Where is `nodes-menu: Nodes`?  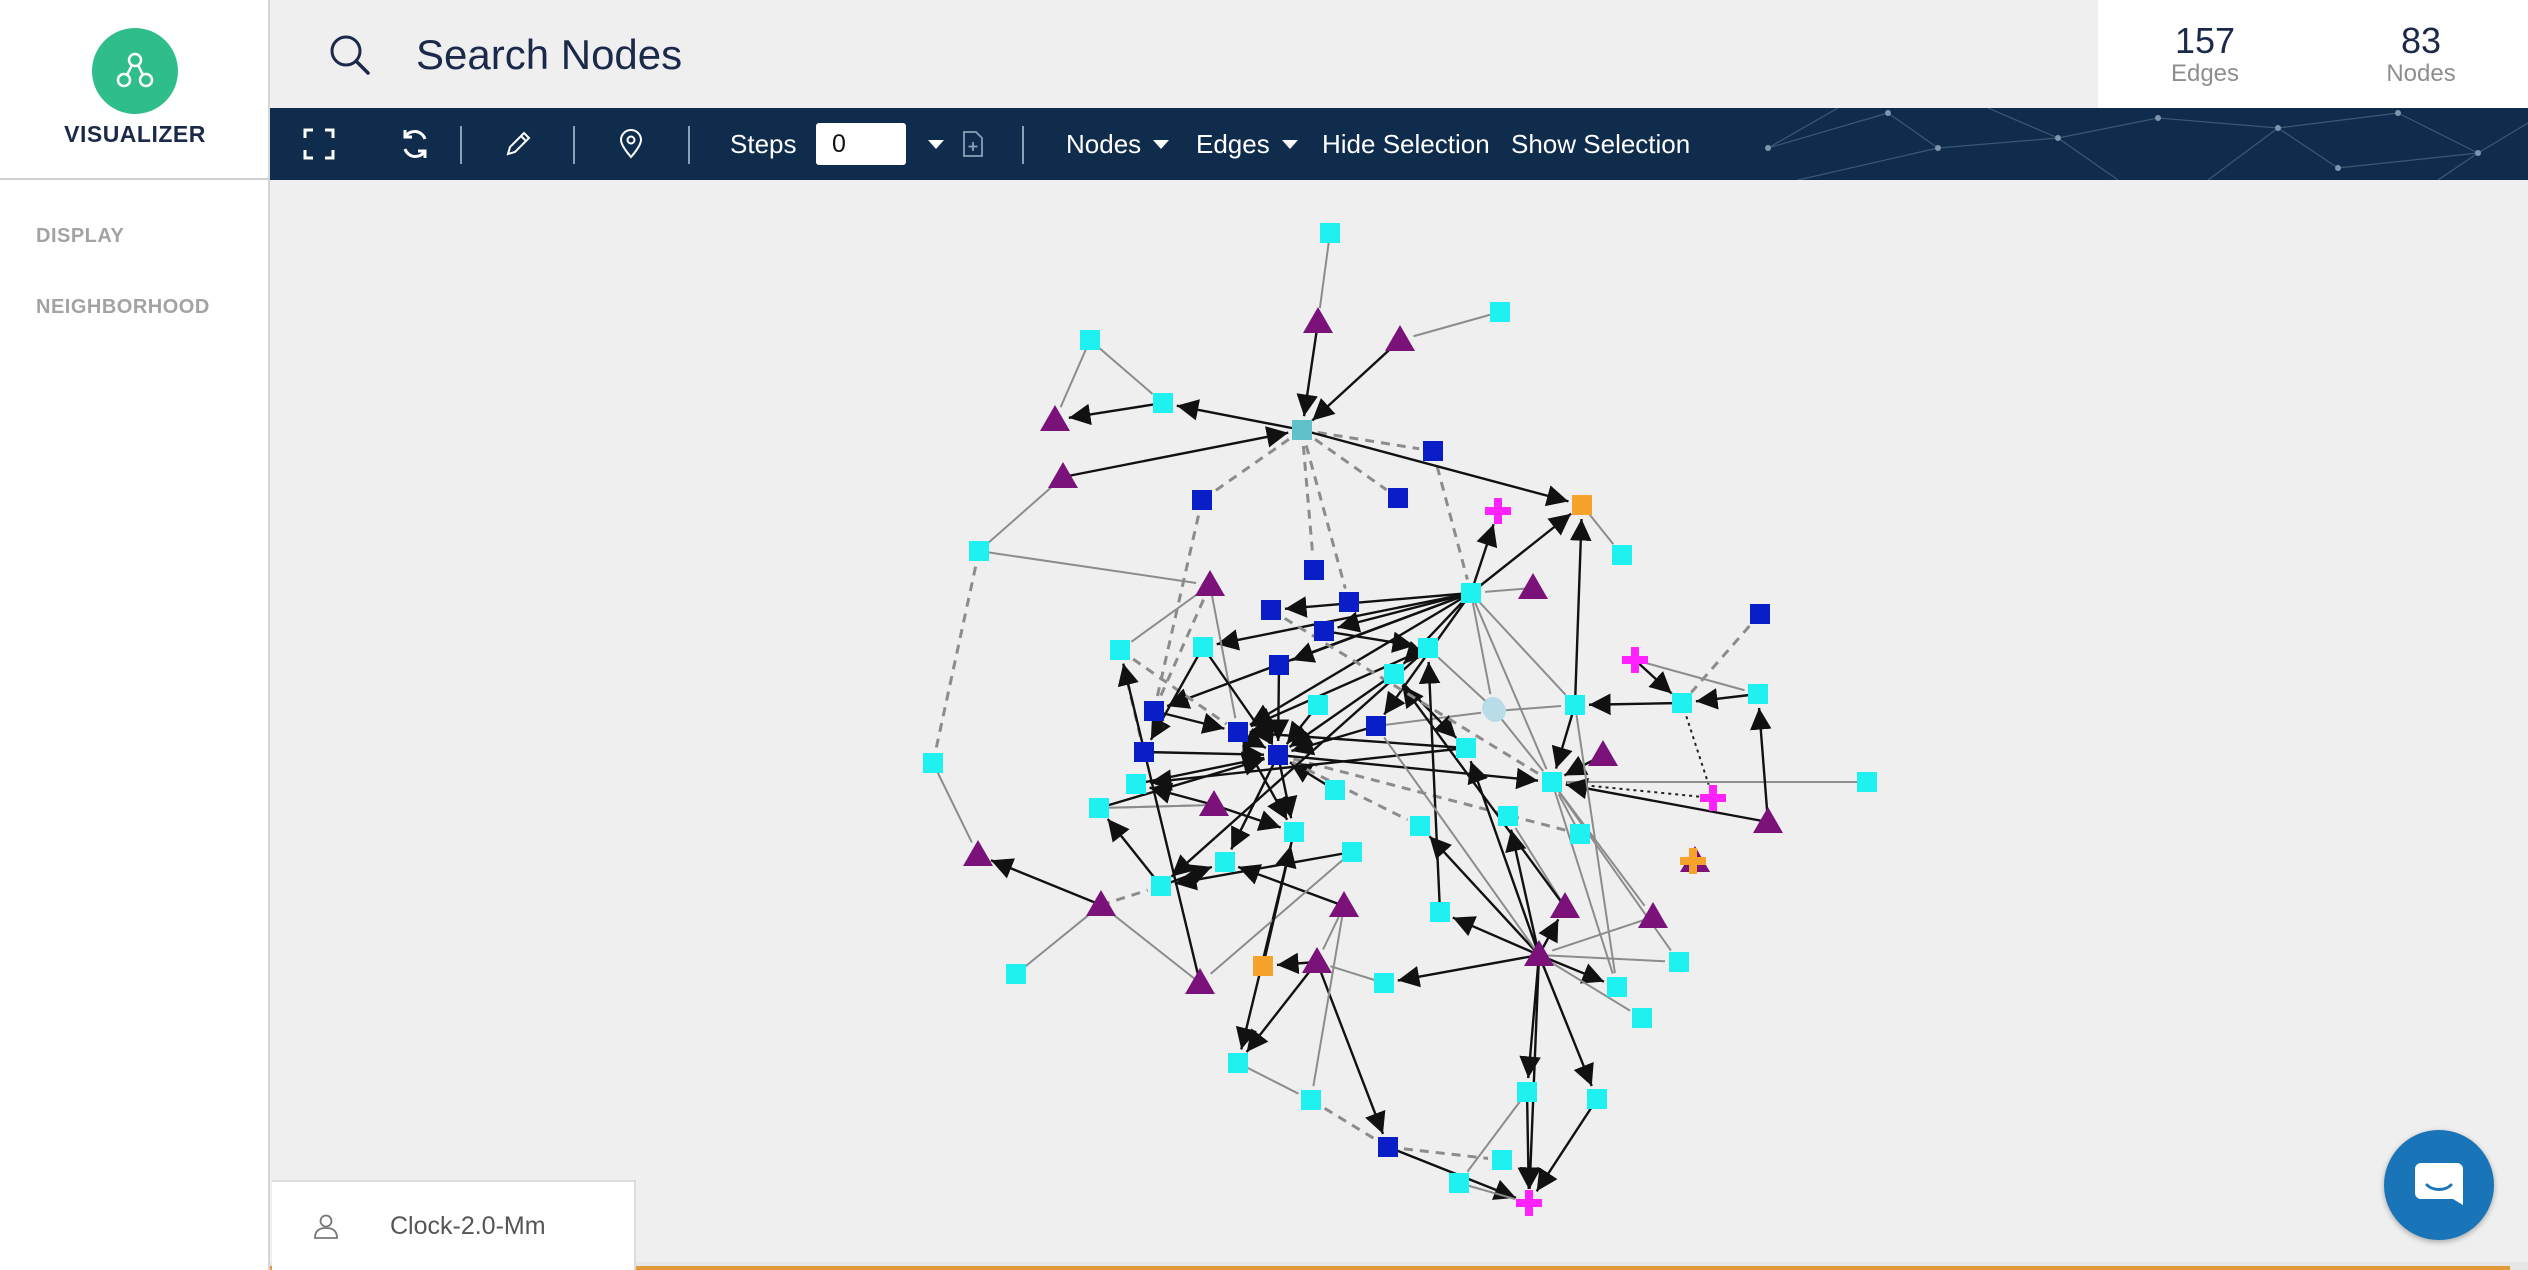
nodes-menu: Nodes is located at coordinates (1118, 144).